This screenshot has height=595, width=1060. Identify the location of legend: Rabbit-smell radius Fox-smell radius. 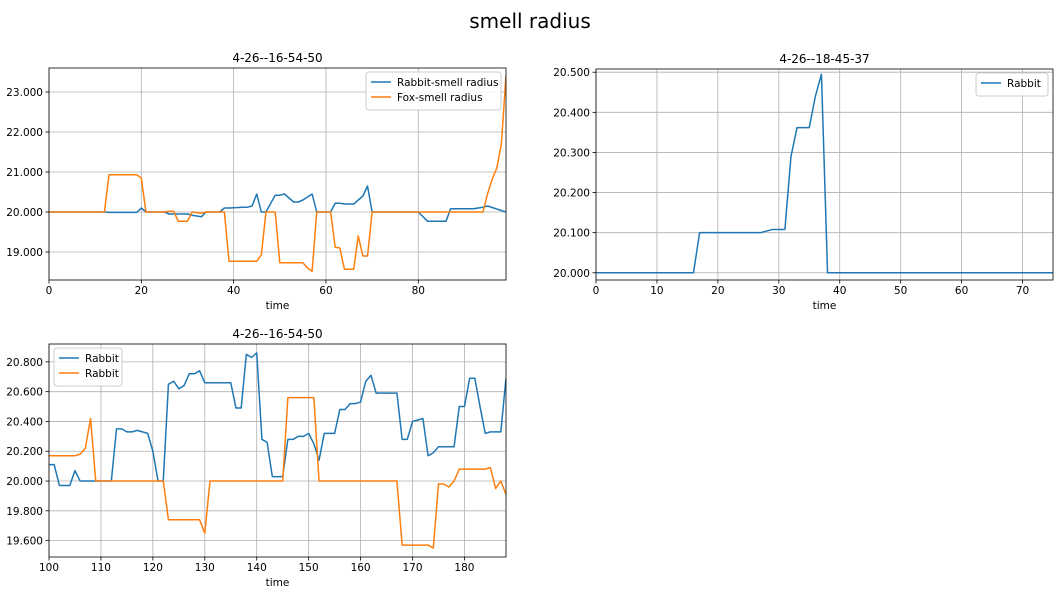
(433, 91).